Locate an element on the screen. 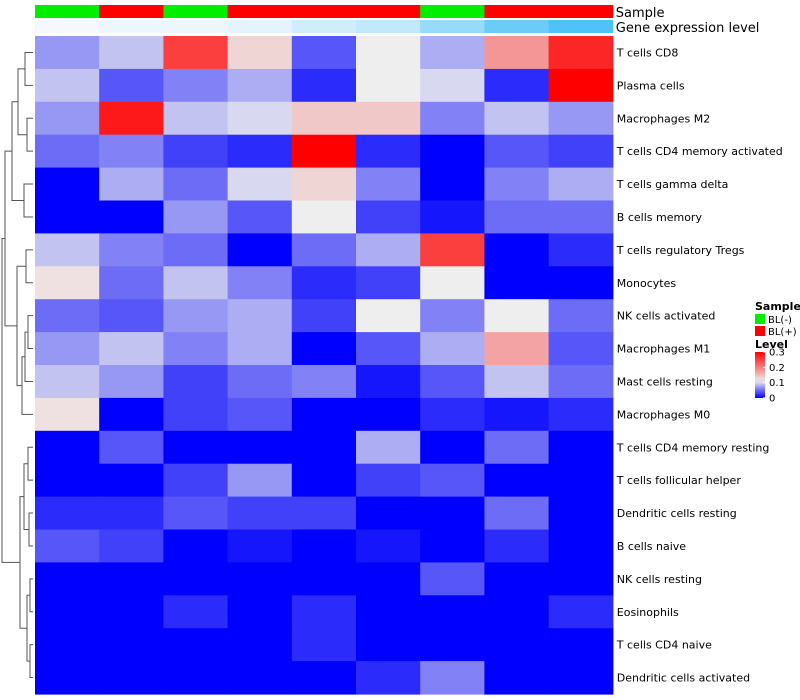 Image resolution: width=800 pixels, height=700 pixels. legend-tick-label: 0.3 is located at coordinates (777, 353).